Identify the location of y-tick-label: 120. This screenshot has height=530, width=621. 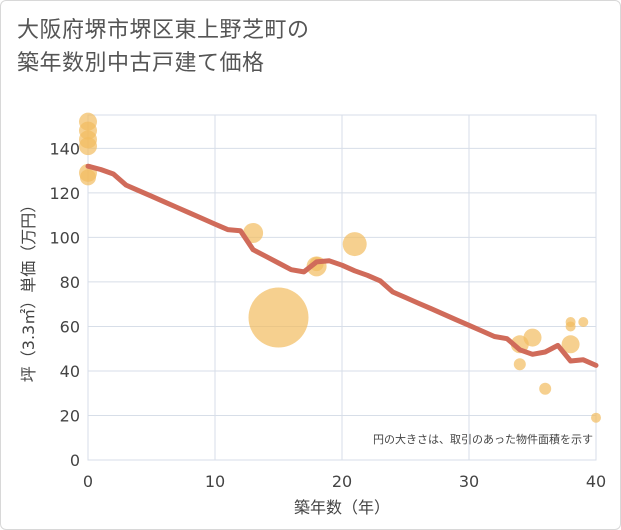
(64, 193).